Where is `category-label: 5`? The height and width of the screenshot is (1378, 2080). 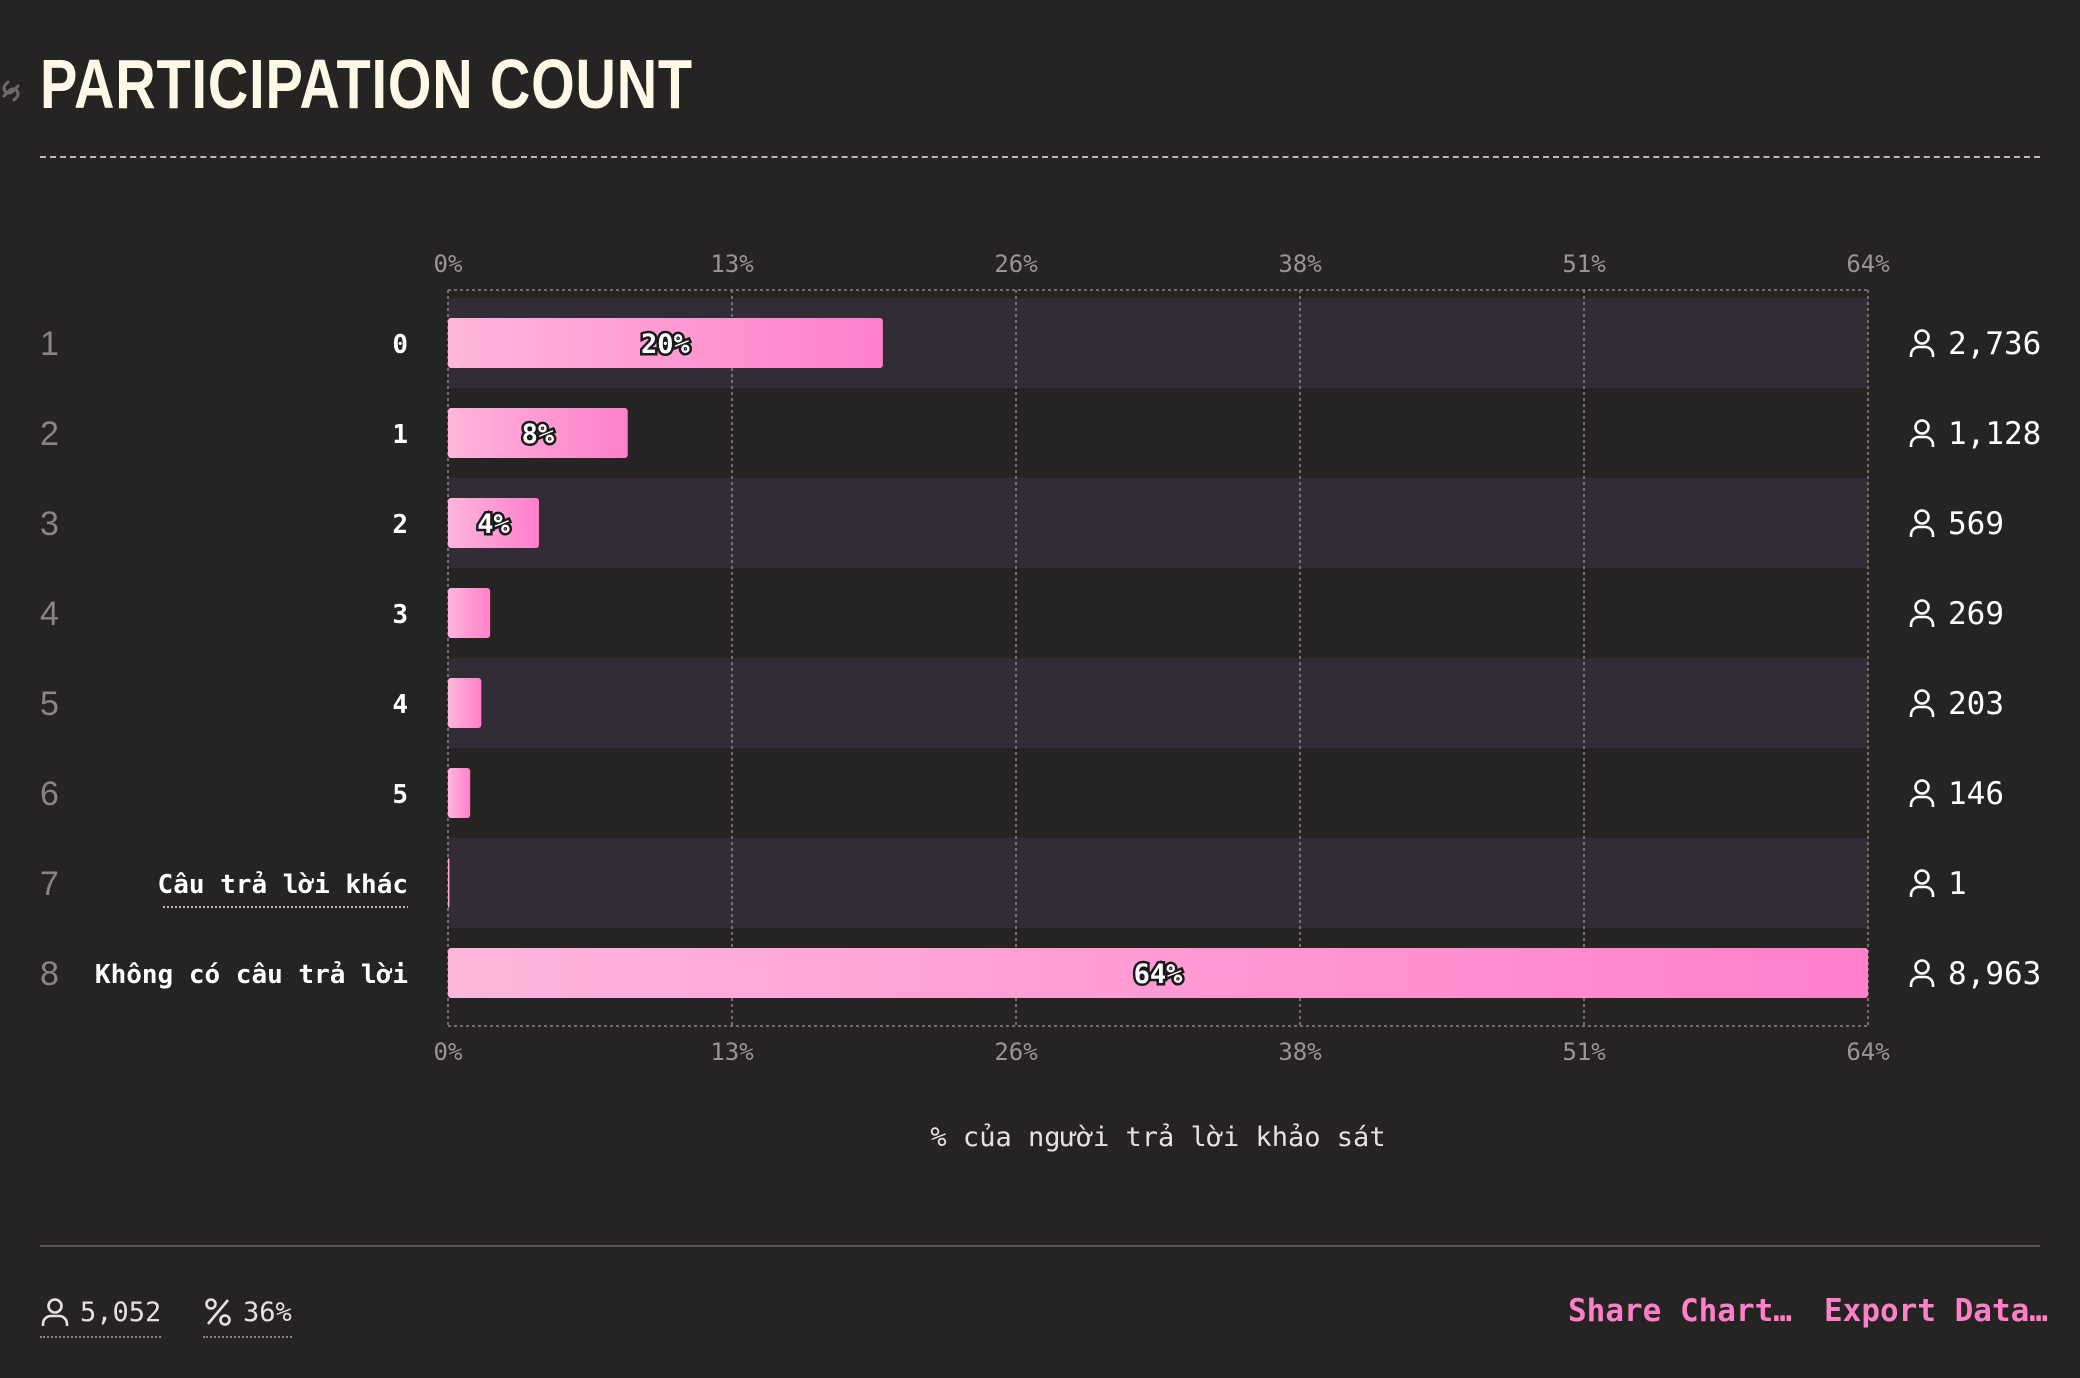 category-label: 5 is located at coordinates (400, 795).